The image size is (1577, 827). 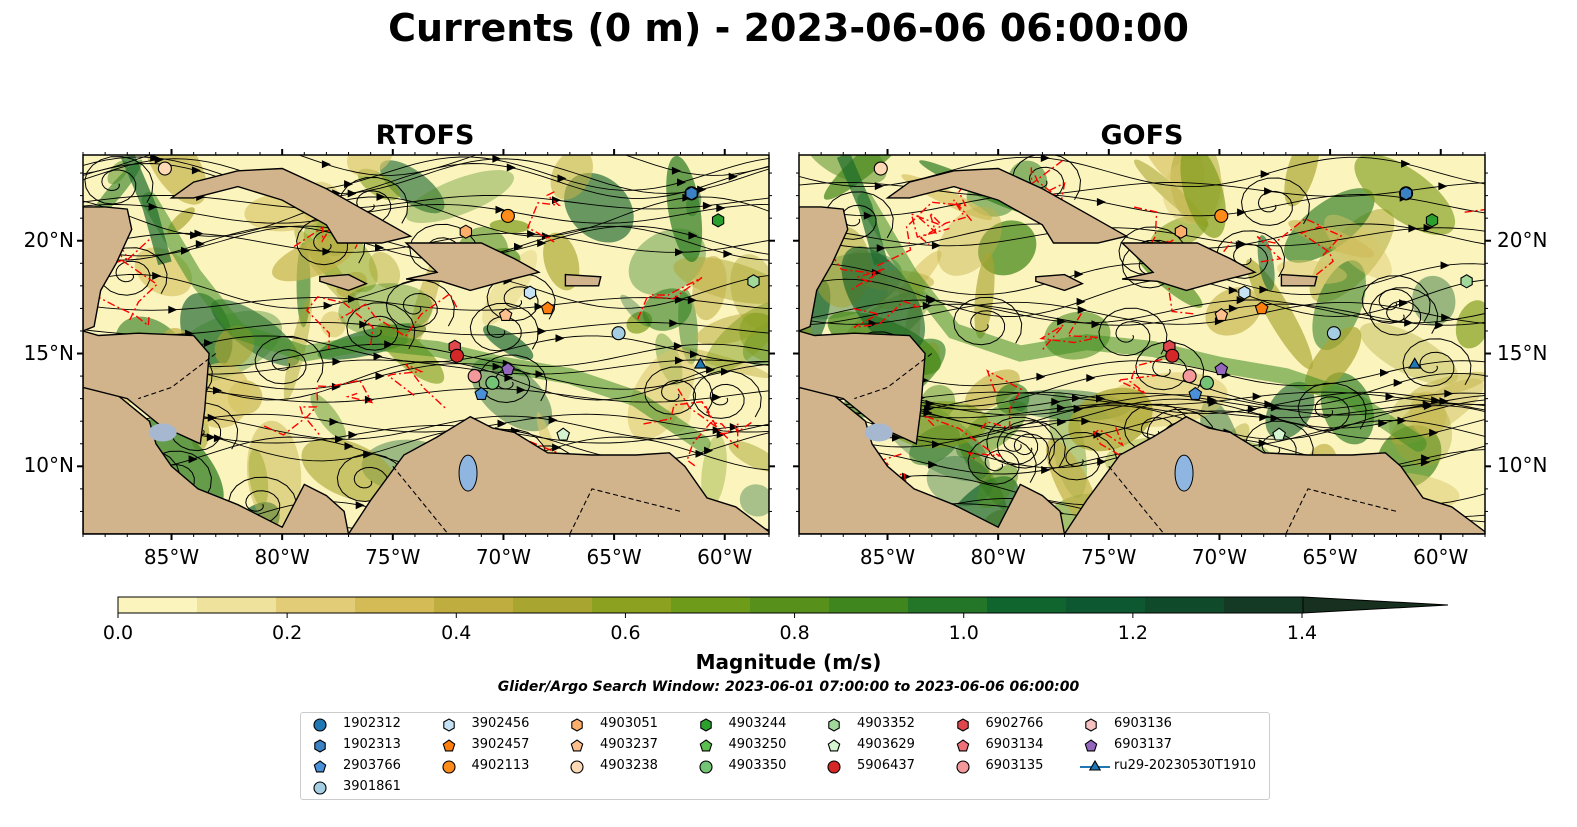 I want to click on colorbar-extend-arrow, so click(x=1375, y=605).